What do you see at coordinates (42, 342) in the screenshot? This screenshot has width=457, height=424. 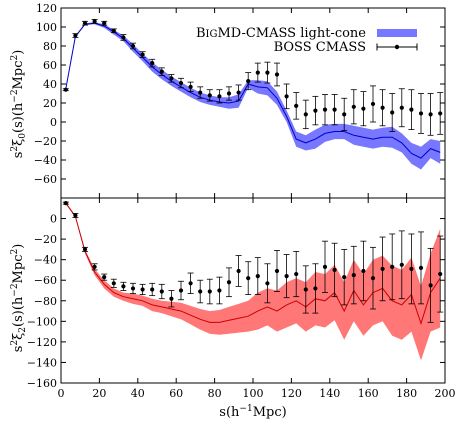 I see `y-tick-label: −120` at bounding box center [42, 342].